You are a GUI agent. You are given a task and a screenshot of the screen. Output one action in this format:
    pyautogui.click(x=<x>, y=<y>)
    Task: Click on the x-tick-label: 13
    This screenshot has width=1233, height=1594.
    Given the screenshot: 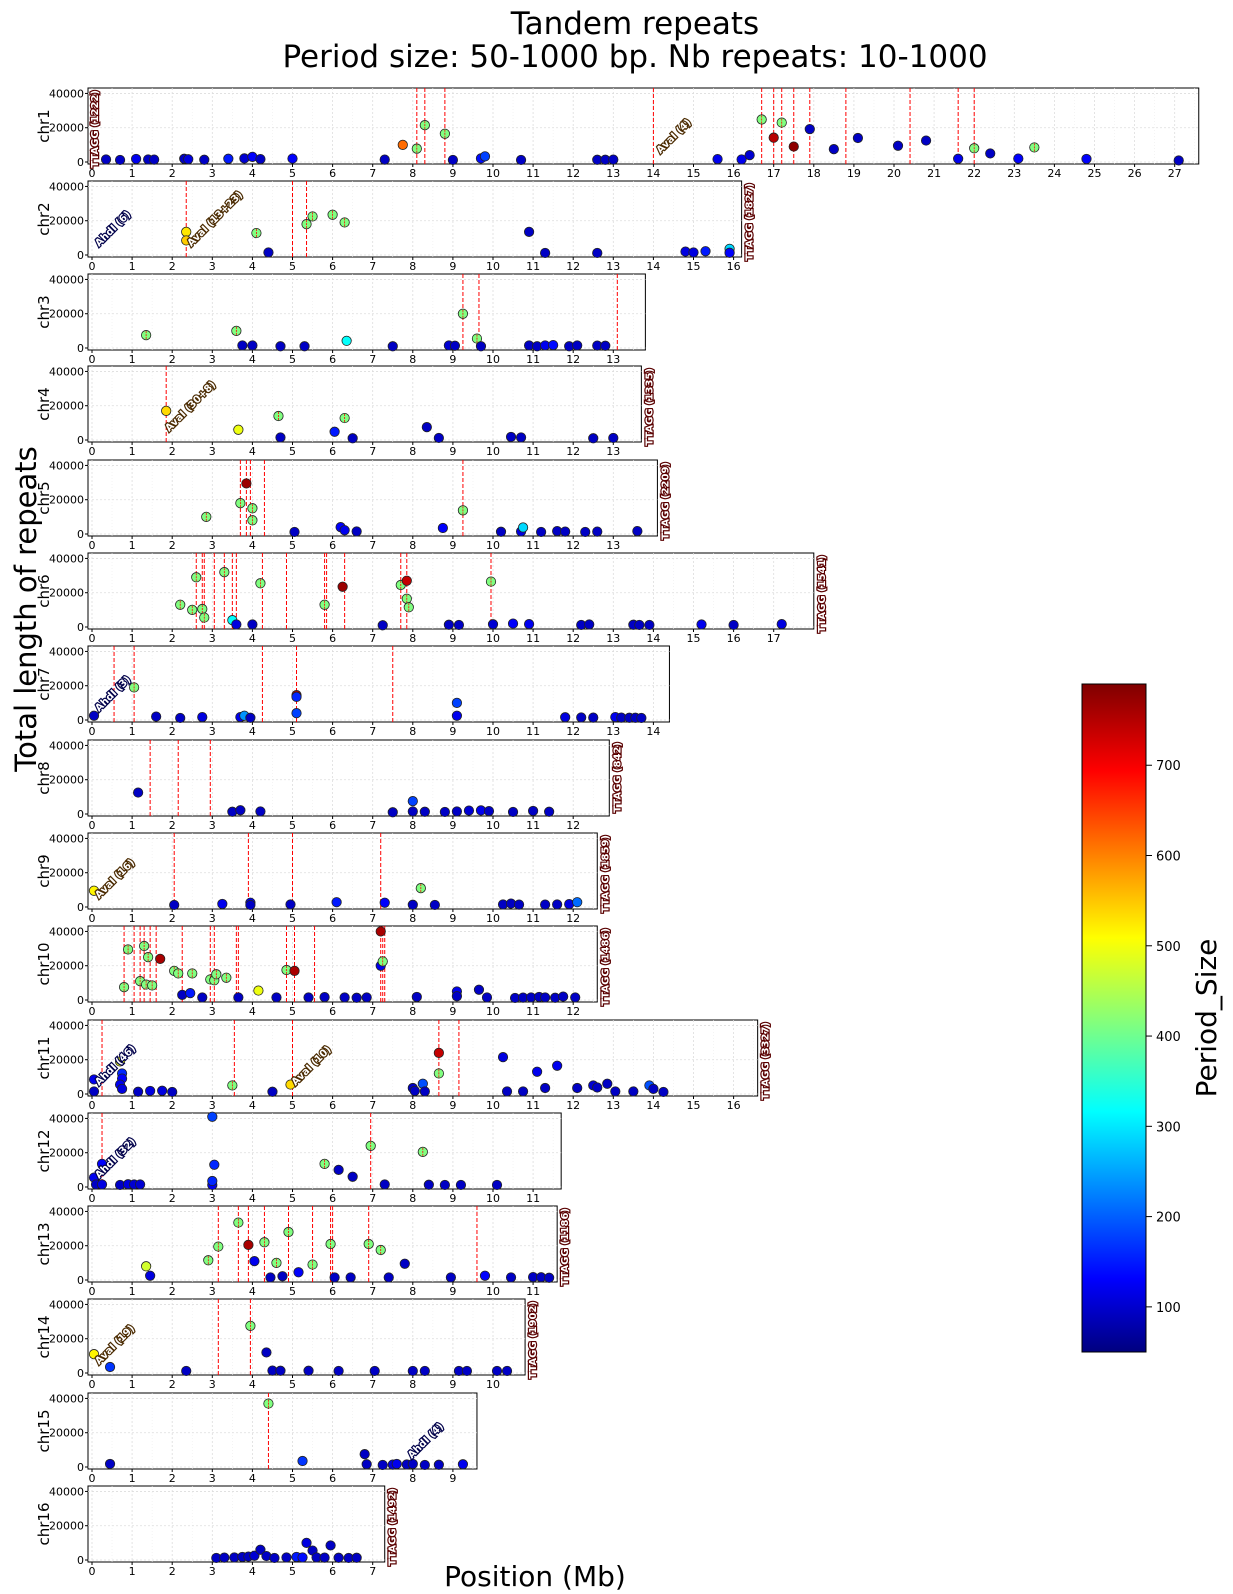 What is the action you would take?
    pyautogui.click(x=613, y=173)
    